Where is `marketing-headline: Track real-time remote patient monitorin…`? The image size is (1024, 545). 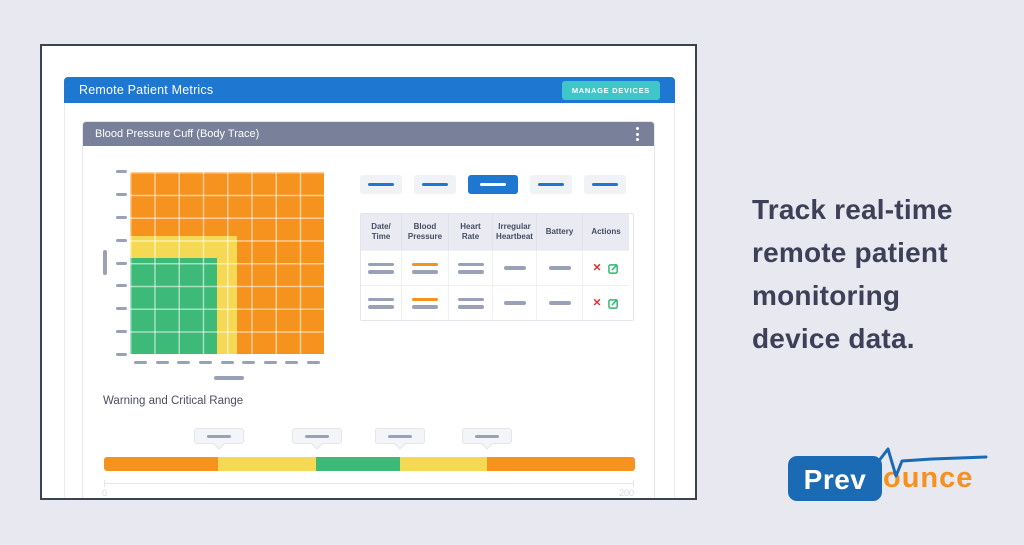
marketing-headline: Track real-time remote patient monitorin… is located at coordinates (852, 274).